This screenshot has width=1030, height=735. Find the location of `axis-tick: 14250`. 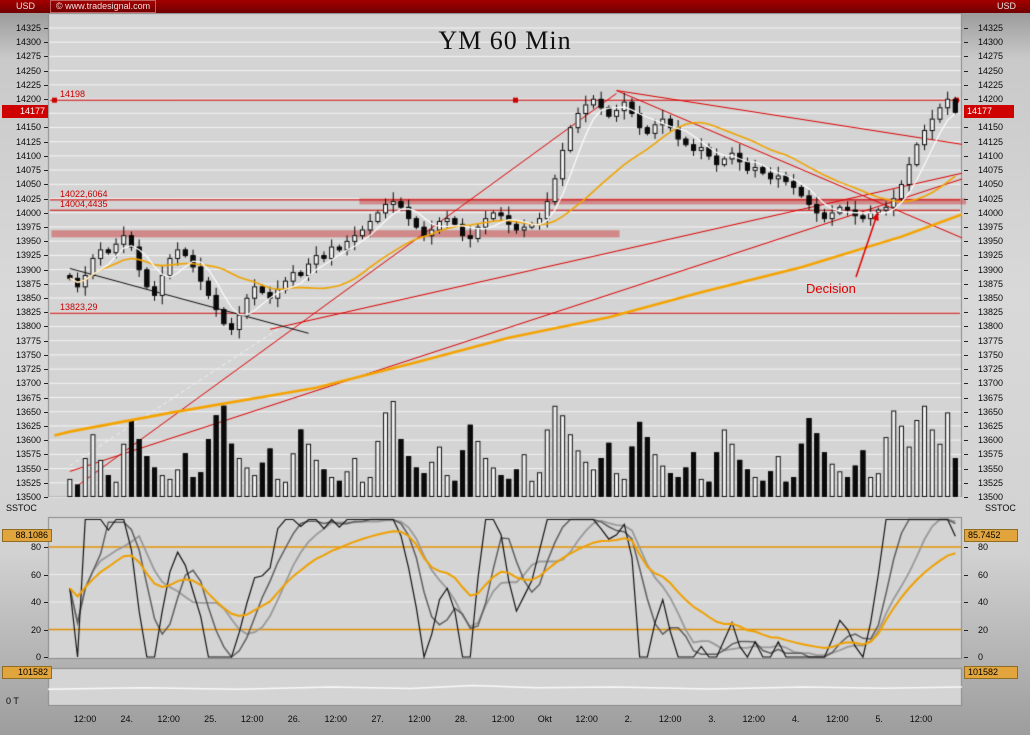

axis-tick: 14250 is located at coordinates (991, 70).